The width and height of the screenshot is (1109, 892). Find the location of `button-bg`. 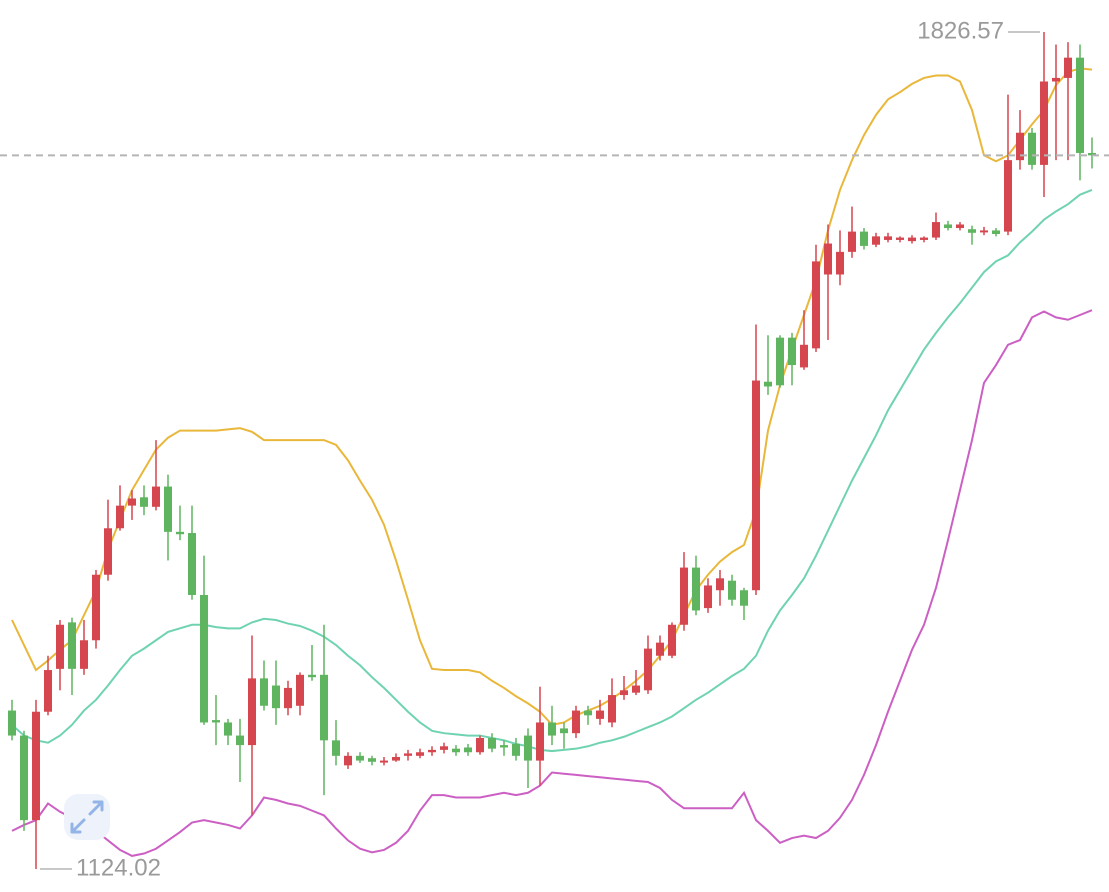

button-bg is located at coordinates (87, 817).